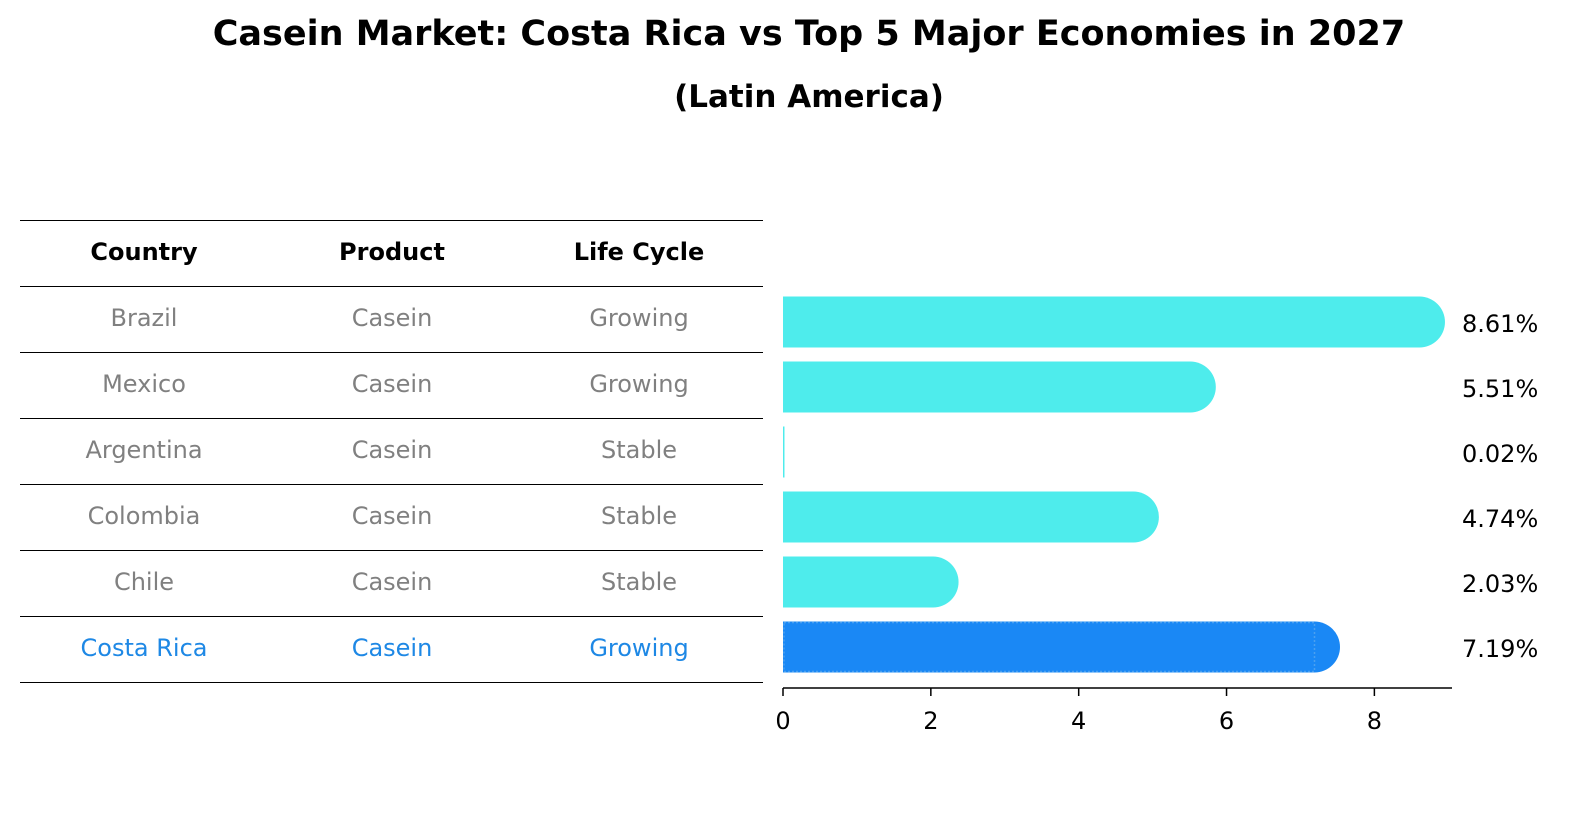 The image size is (1586, 823). What do you see at coordinates (639, 648) in the screenshot?
I see `cell-life-cycle-highlight: Growing` at bounding box center [639, 648].